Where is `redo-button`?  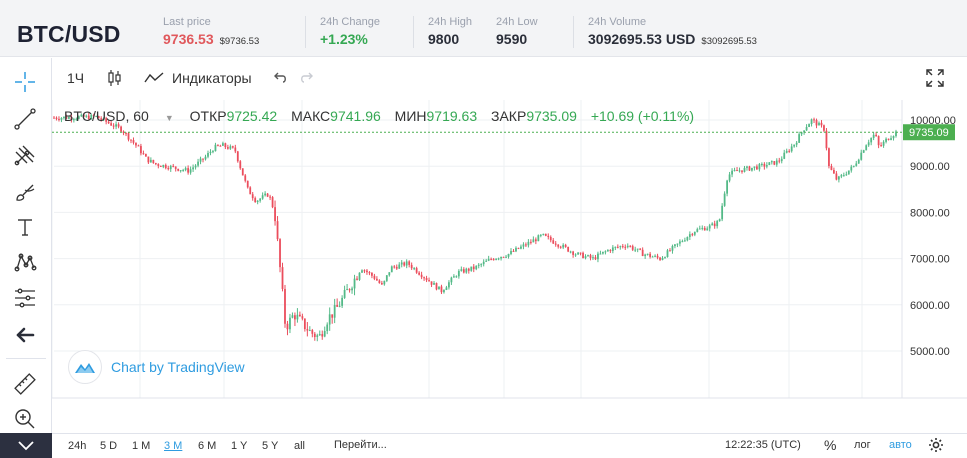
redo-button is located at coordinates (307, 78).